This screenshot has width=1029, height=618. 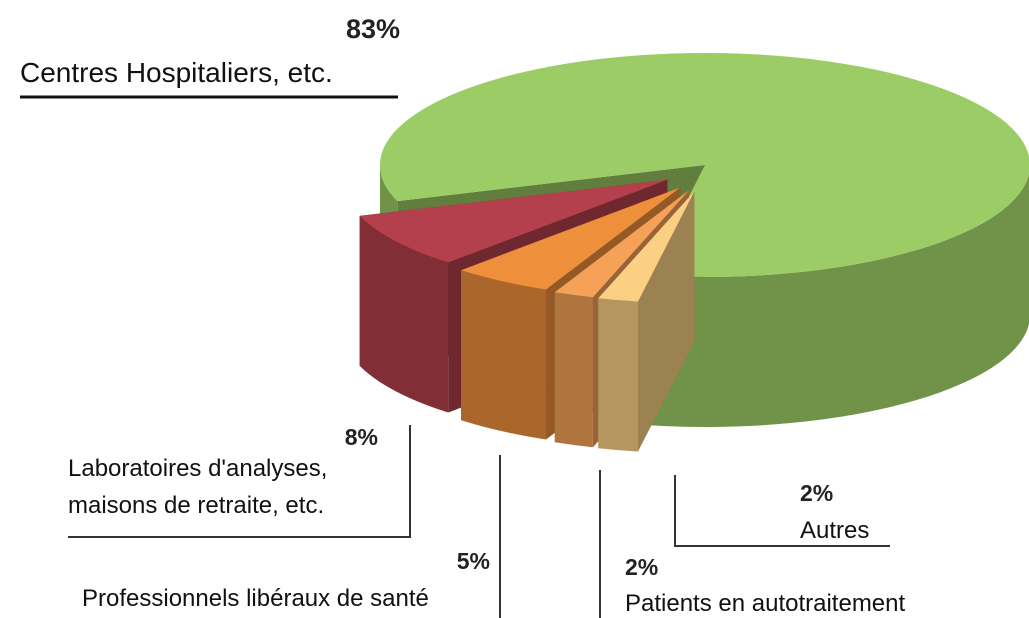 I want to click on category-label: Professionnels libéraux de santé, so click(x=255, y=598).